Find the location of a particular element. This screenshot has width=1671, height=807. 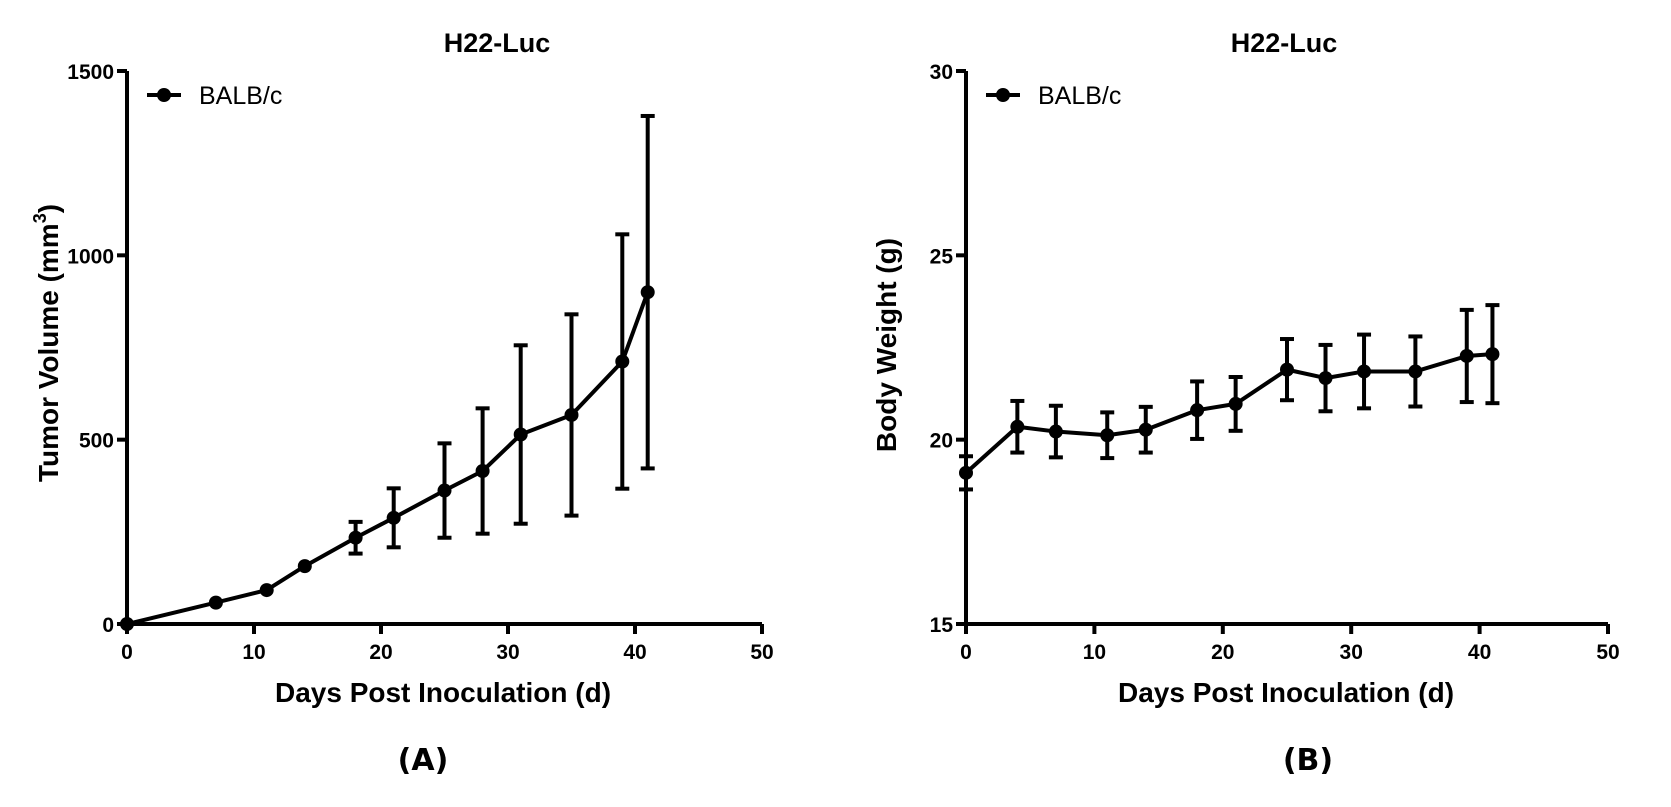

panel-label: (A) is located at coordinates (423, 760).